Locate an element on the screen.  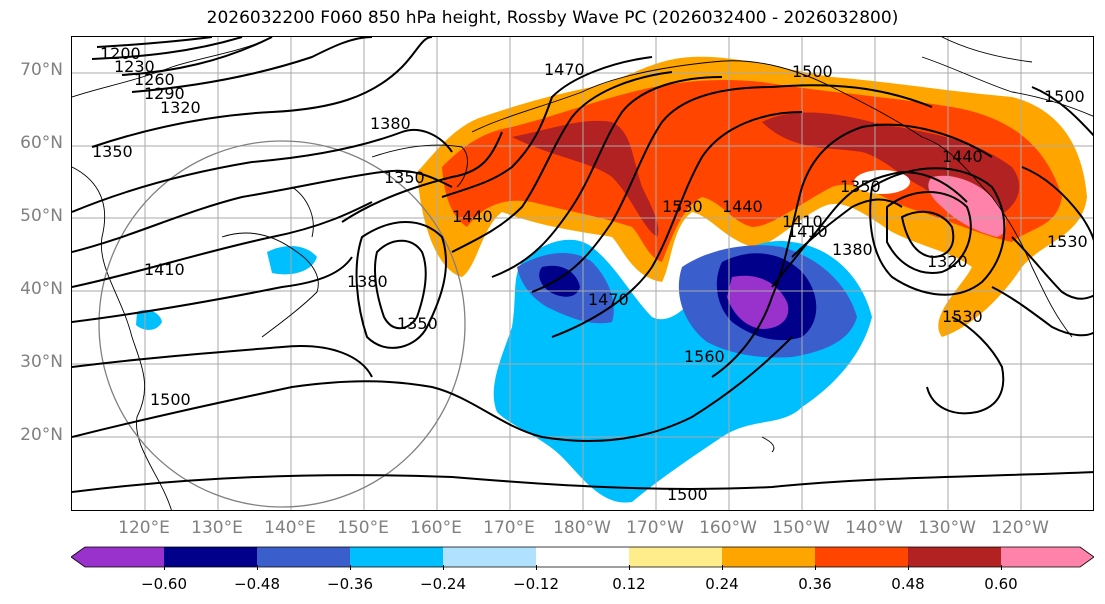
colorbar-tick-label: 0.24 is located at coordinates (722, 584).